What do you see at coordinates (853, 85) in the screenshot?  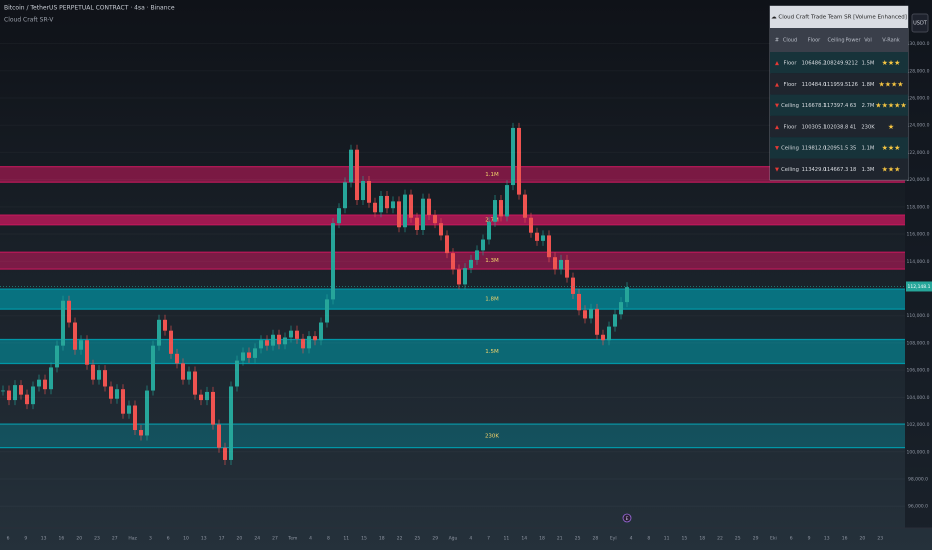 I see `table-cell-power: 126` at bounding box center [853, 85].